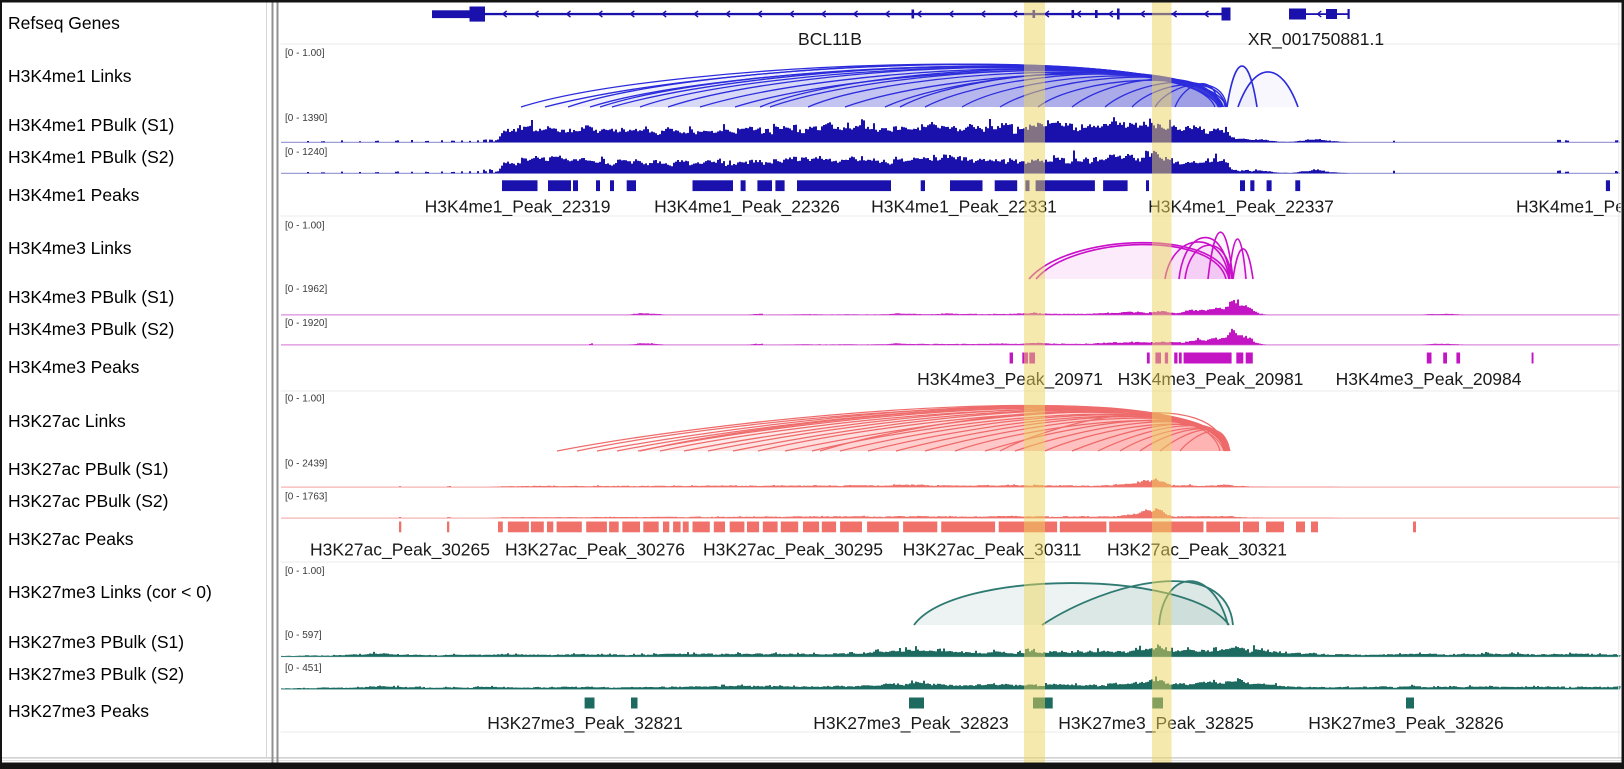  Describe the element at coordinates (70, 76) in the screenshot. I see `svg-text: H3K4me1 Links` at that location.